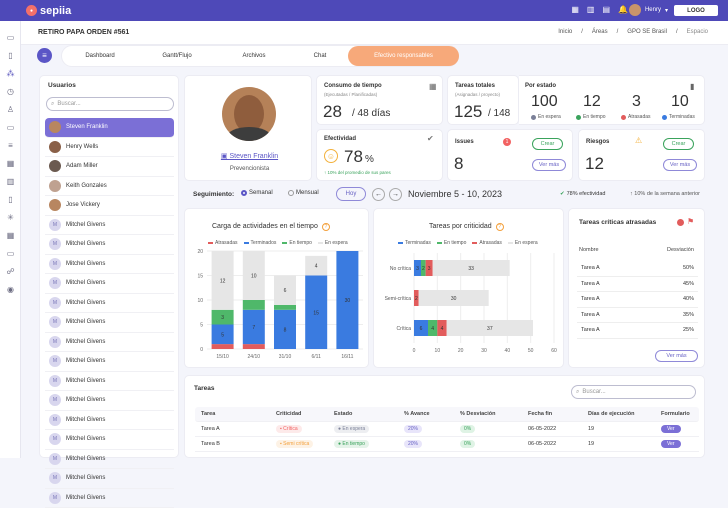  What do you see at coordinates (678, 144) in the screenshot?
I see `riesgos-create-button: Crear` at bounding box center [678, 144].